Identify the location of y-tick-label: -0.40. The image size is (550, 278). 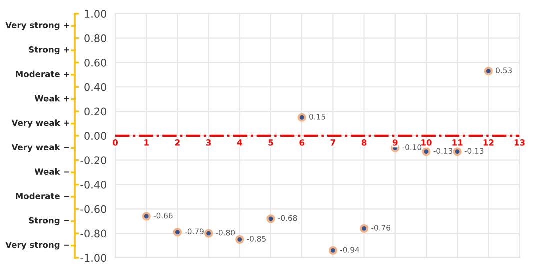
(93, 184).